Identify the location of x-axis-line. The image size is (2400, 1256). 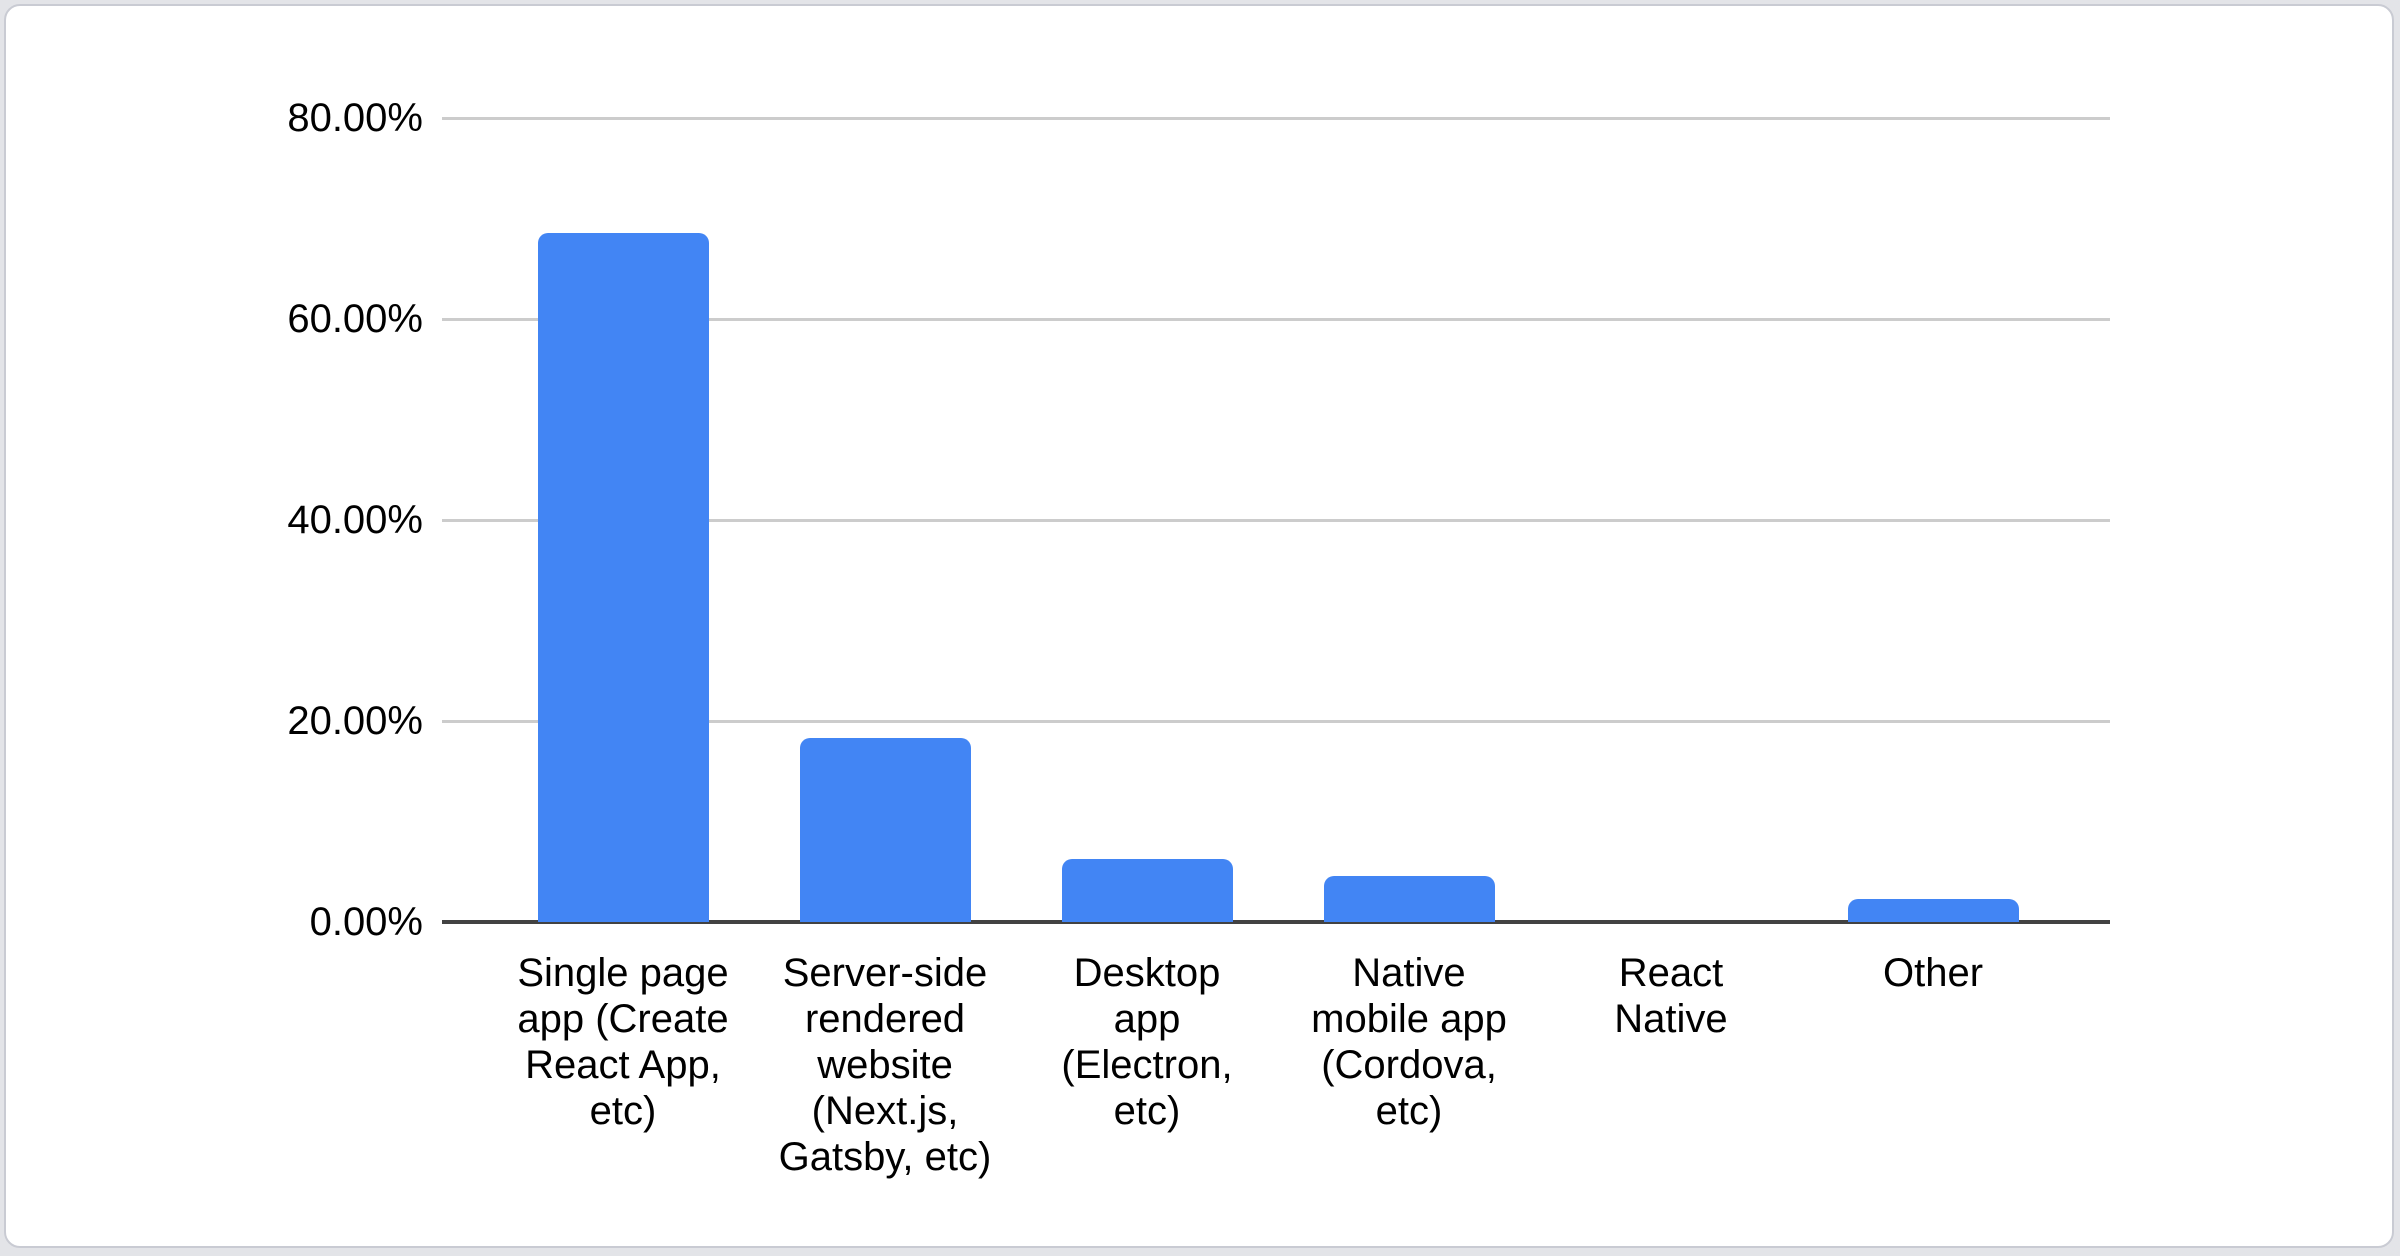
(1276, 922).